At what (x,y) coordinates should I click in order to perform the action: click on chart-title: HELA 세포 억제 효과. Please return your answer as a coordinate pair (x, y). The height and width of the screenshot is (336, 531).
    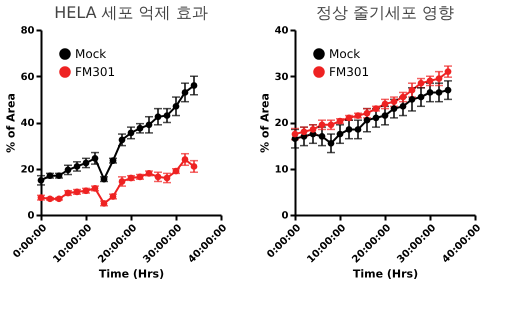
    Looking at the image, I should click on (131, 12).